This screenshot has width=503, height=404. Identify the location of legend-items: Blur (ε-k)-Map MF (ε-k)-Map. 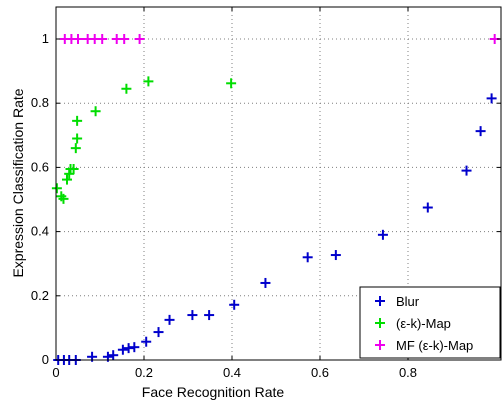
(424, 323).